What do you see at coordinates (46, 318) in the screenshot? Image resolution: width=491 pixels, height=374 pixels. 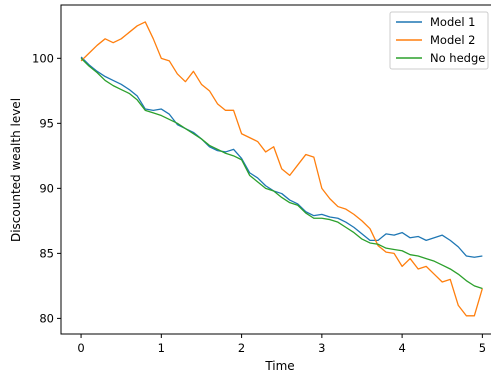 I see `y-tick-label: 80` at bounding box center [46, 318].